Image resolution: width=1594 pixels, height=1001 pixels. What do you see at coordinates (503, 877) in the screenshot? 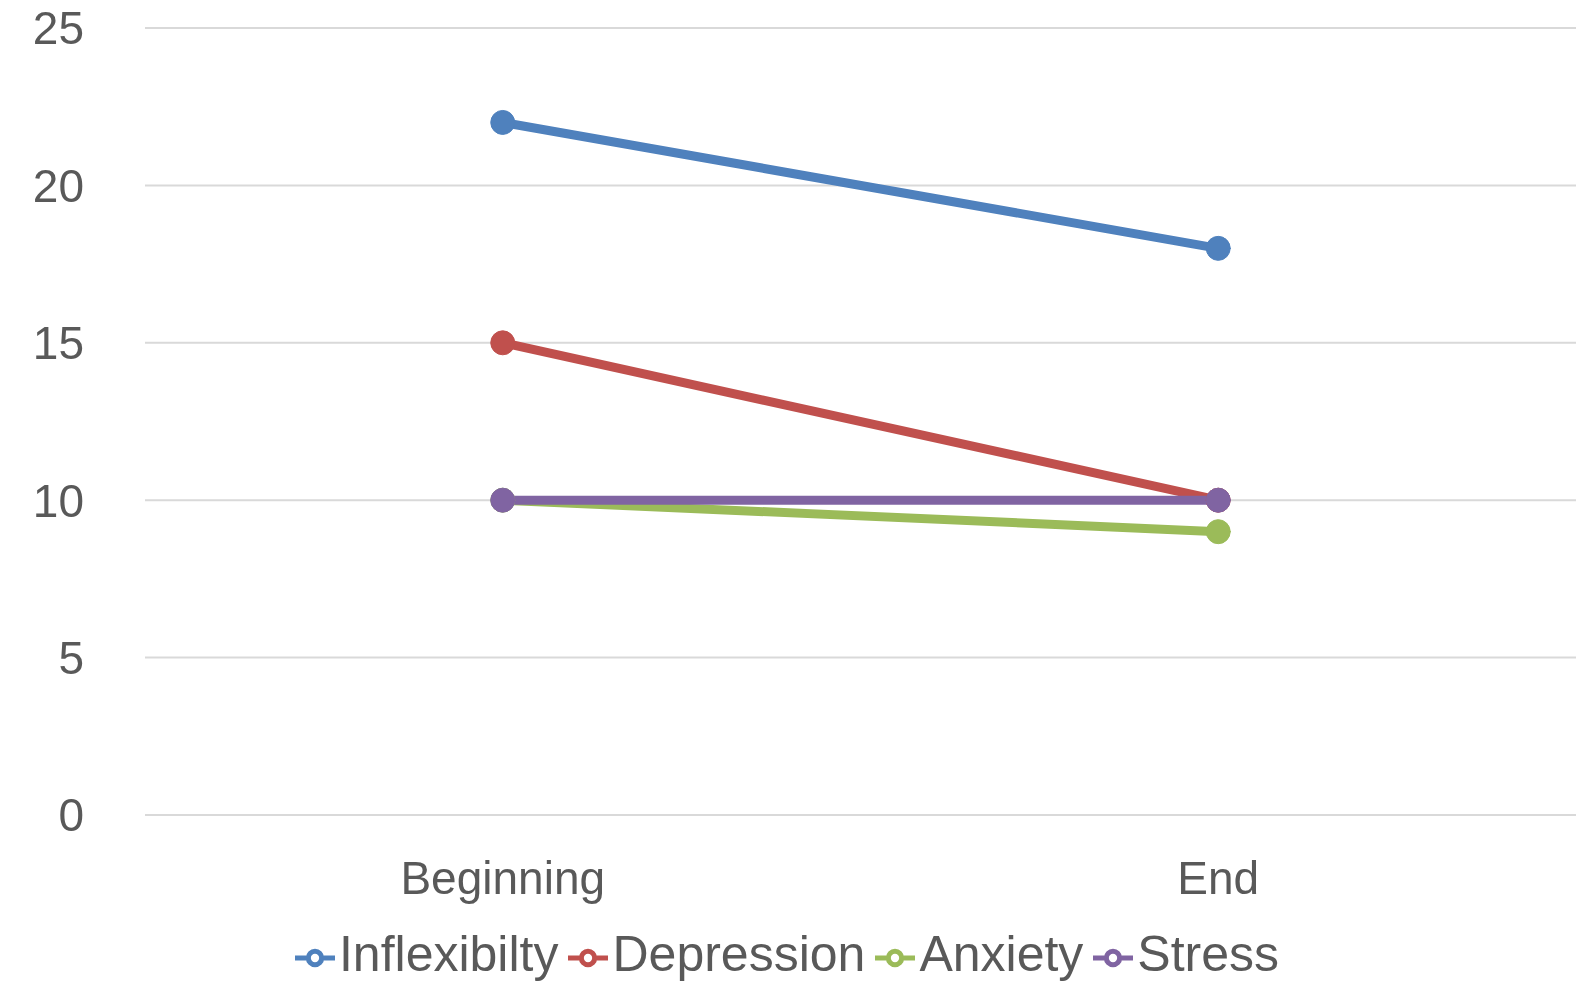
I see `x-tick-label: Beginning` at bounding box center [503, 877].